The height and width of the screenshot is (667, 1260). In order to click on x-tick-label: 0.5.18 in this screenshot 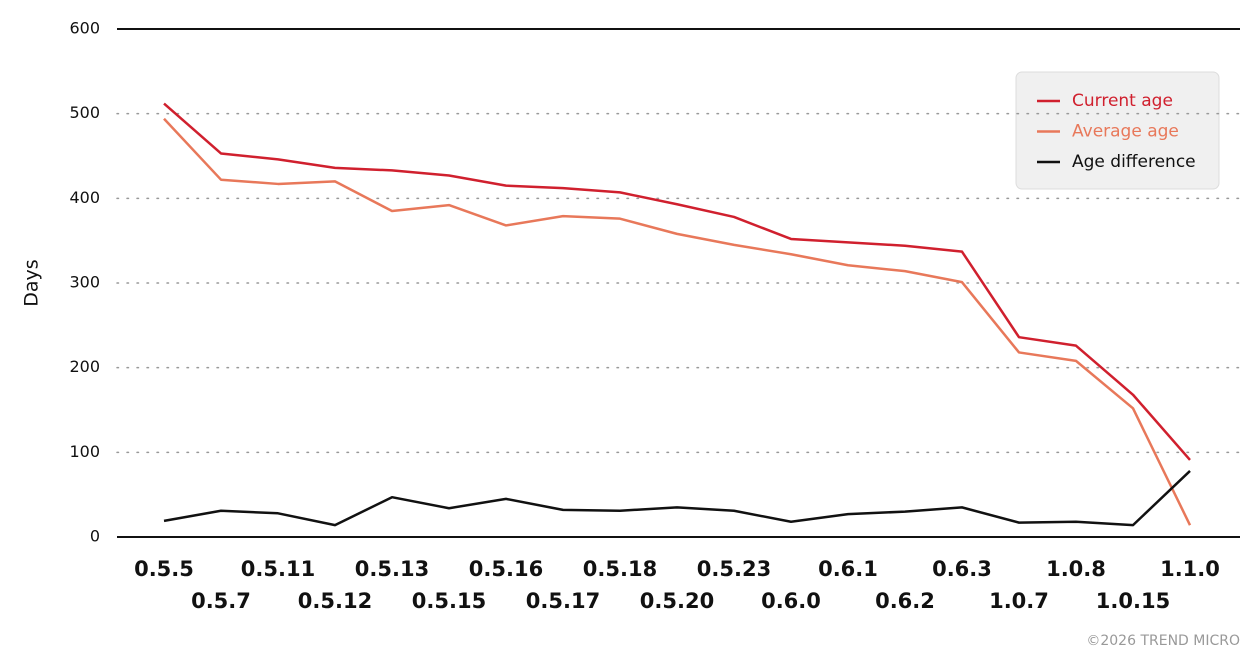, I will do `click(620, 569)`.